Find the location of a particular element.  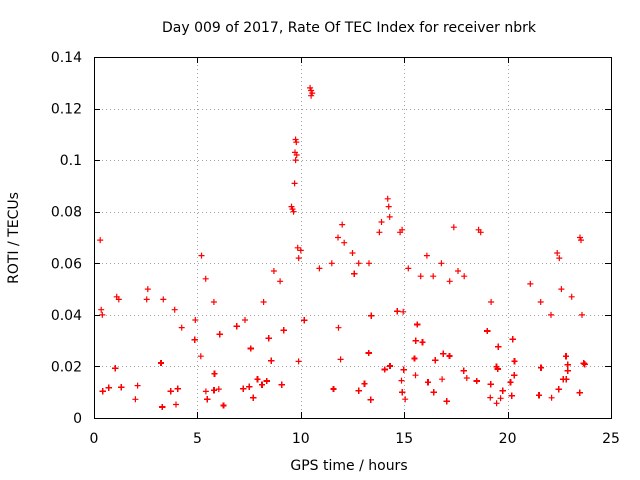

y-tick-label: 0 is located at coordinates (77, 419).